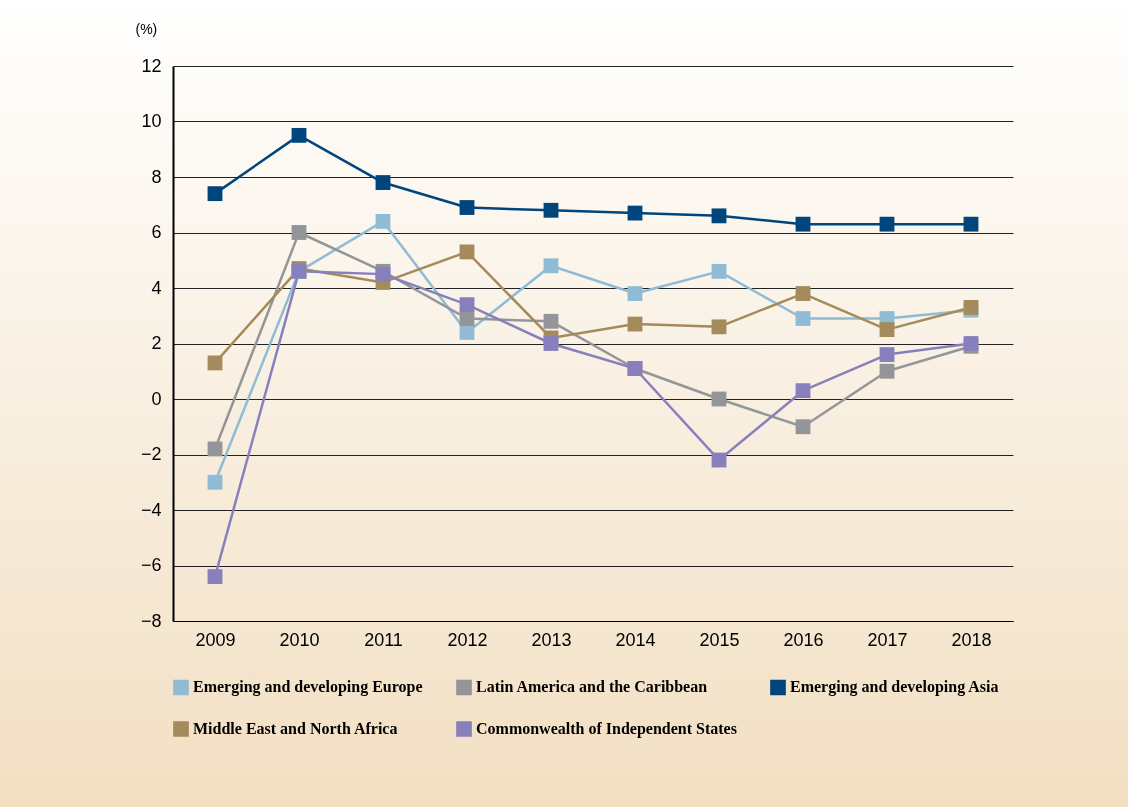 This screenshot has height=807, width=1128. I want to click on y-tick-label: −6, so click(151, 565).